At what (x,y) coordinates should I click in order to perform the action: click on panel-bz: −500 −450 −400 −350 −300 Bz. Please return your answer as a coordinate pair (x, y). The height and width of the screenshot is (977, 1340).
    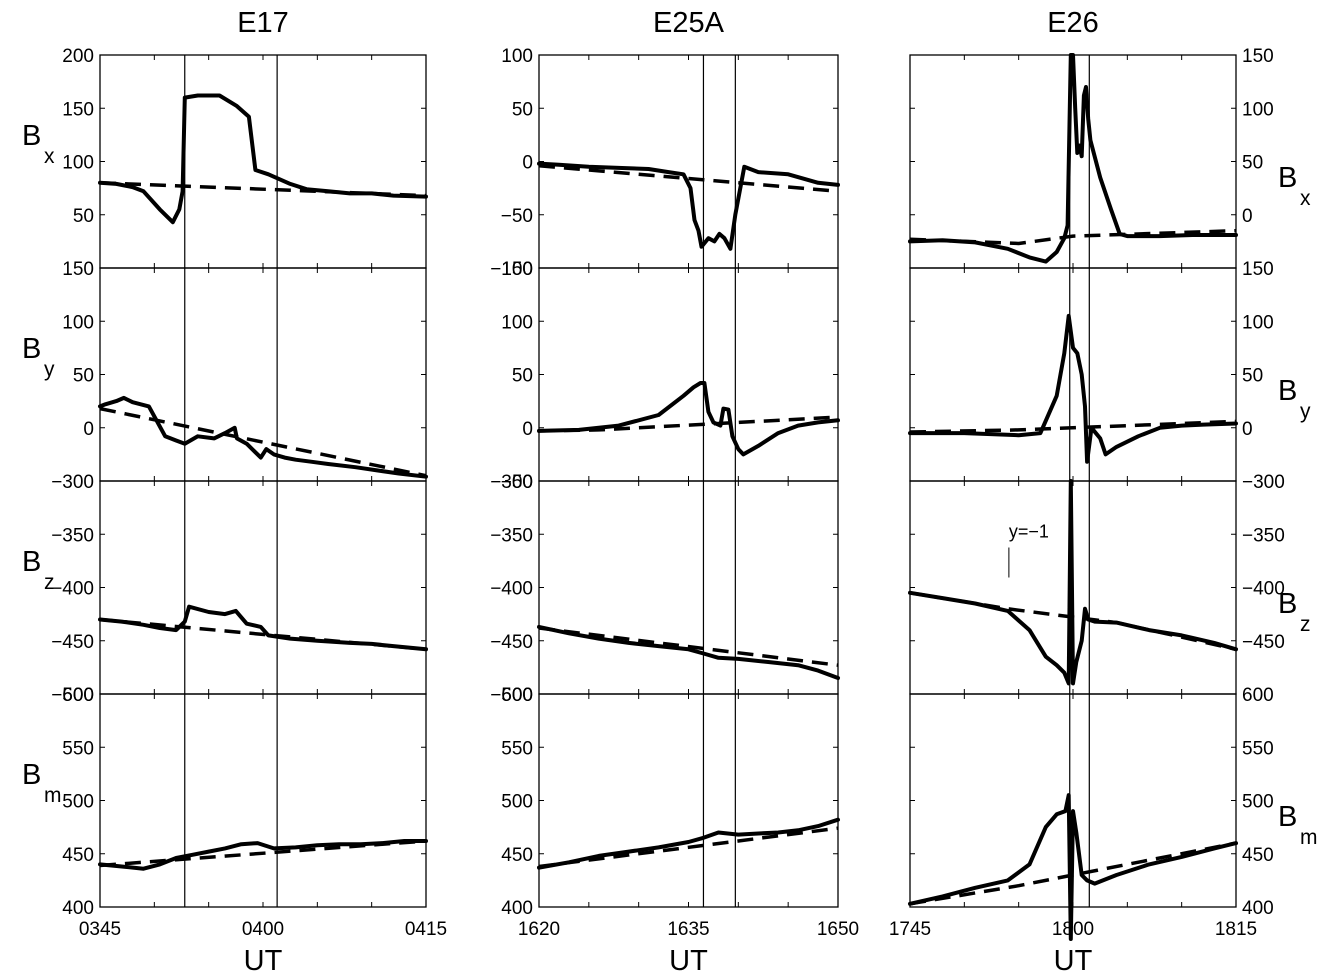
    Looking at the image, I should click on (225, 589).